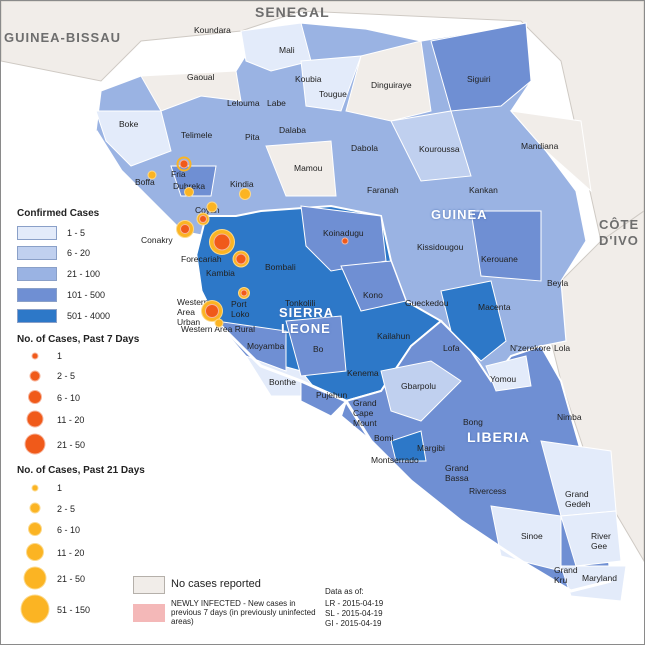 The image size is (645, 645). I want to click on region-yomou, so click(508, 373).